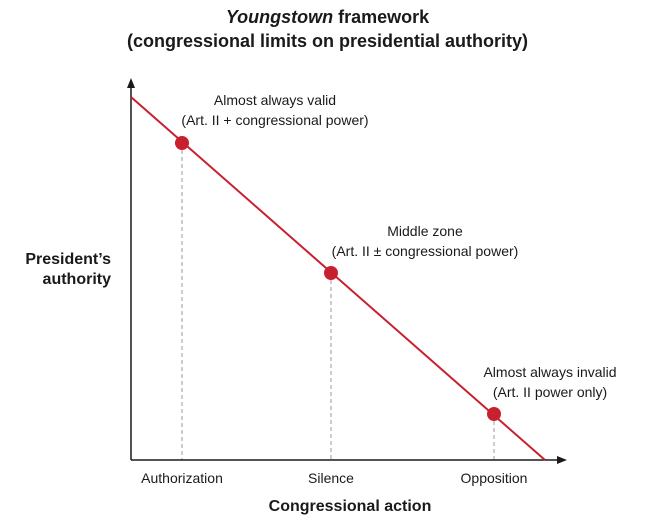  Describe the element at coordinates (425, 231) in the screenshot. I see `zone-title: Middle zone` at that location.